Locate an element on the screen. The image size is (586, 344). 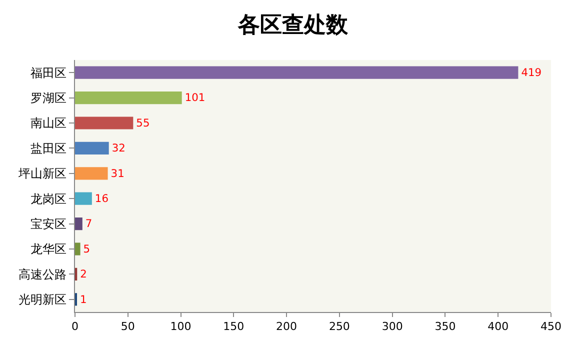
y-tick-label: 盐田区 is located at coordinates (48, 148).